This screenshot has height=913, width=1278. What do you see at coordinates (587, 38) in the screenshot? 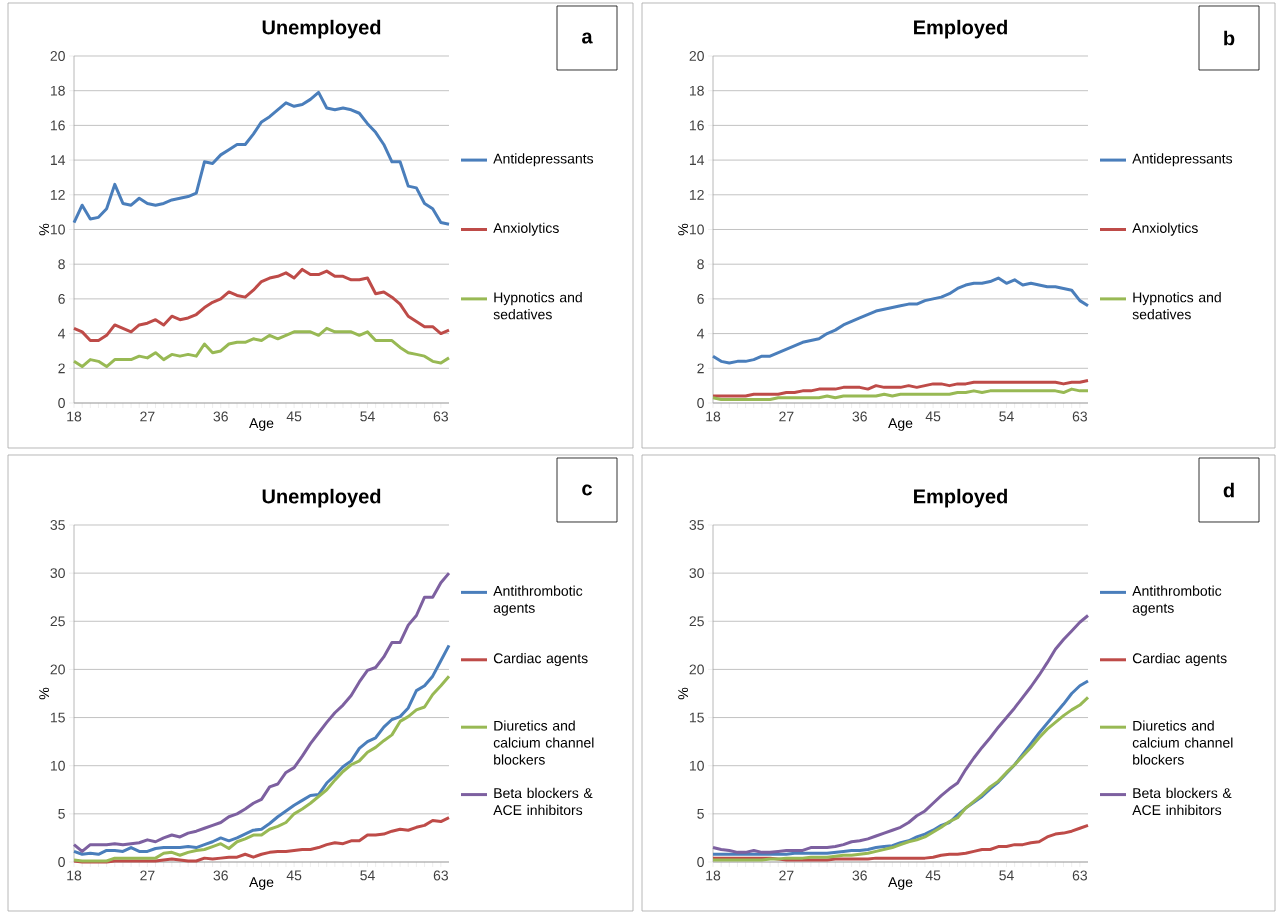
I see `text: a` at bounding box center [587, 38].